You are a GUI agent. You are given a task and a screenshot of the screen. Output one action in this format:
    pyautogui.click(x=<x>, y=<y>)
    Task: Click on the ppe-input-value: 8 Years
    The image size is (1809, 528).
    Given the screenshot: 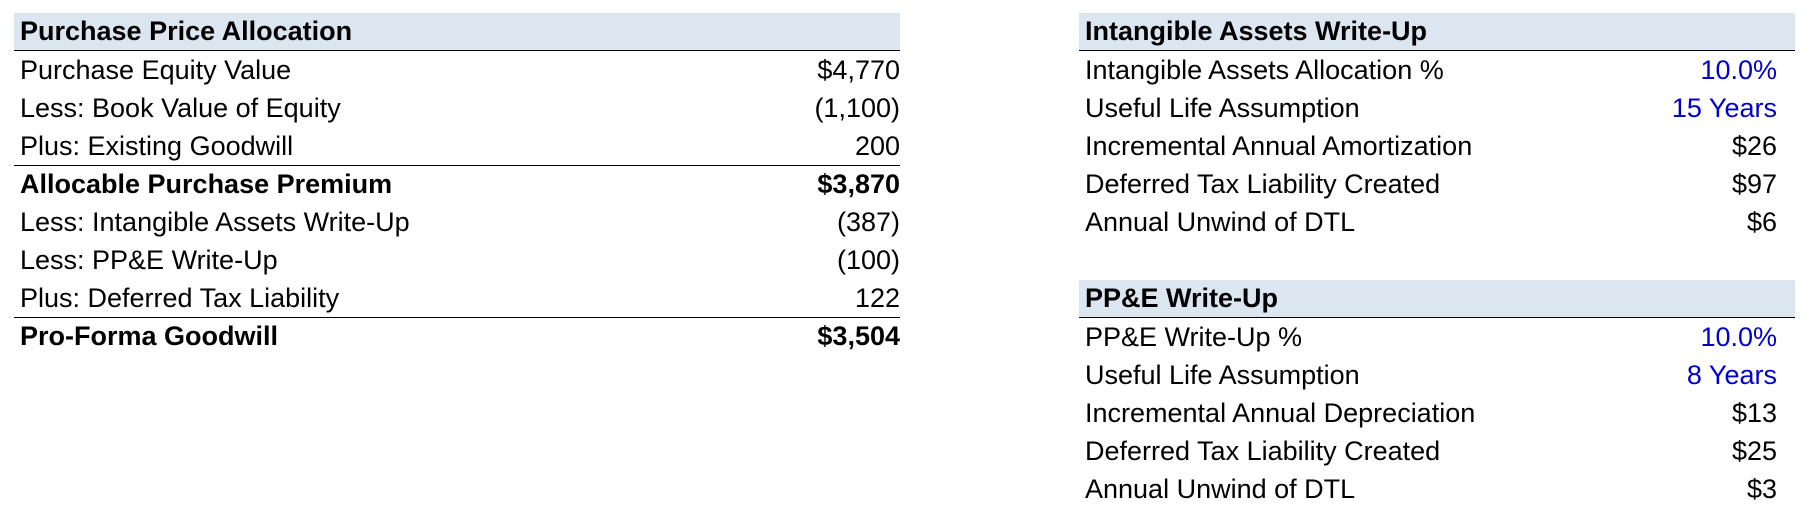 What is the action you would take?
    pyautogui.click(x=1731, y=374)
    